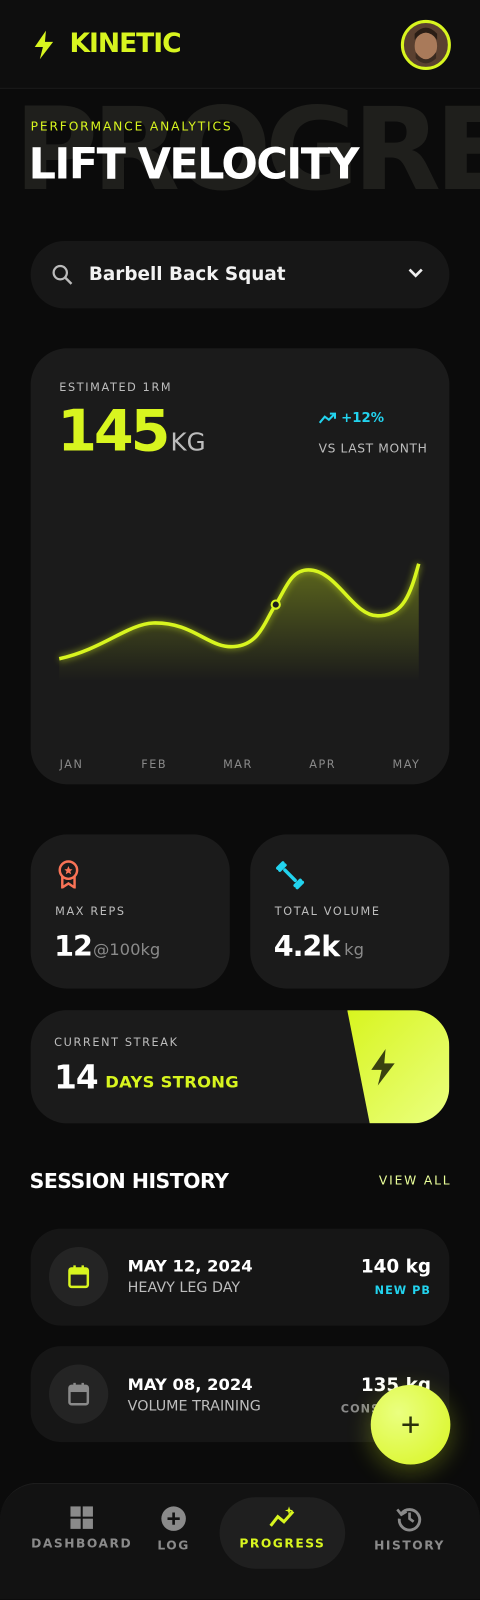 The width and height of the screenshot is (480, 1600). What do you see at coordinates (73, 946) in the screenshot?
I see `stat-value: 12` at bounding box center [73, 946].